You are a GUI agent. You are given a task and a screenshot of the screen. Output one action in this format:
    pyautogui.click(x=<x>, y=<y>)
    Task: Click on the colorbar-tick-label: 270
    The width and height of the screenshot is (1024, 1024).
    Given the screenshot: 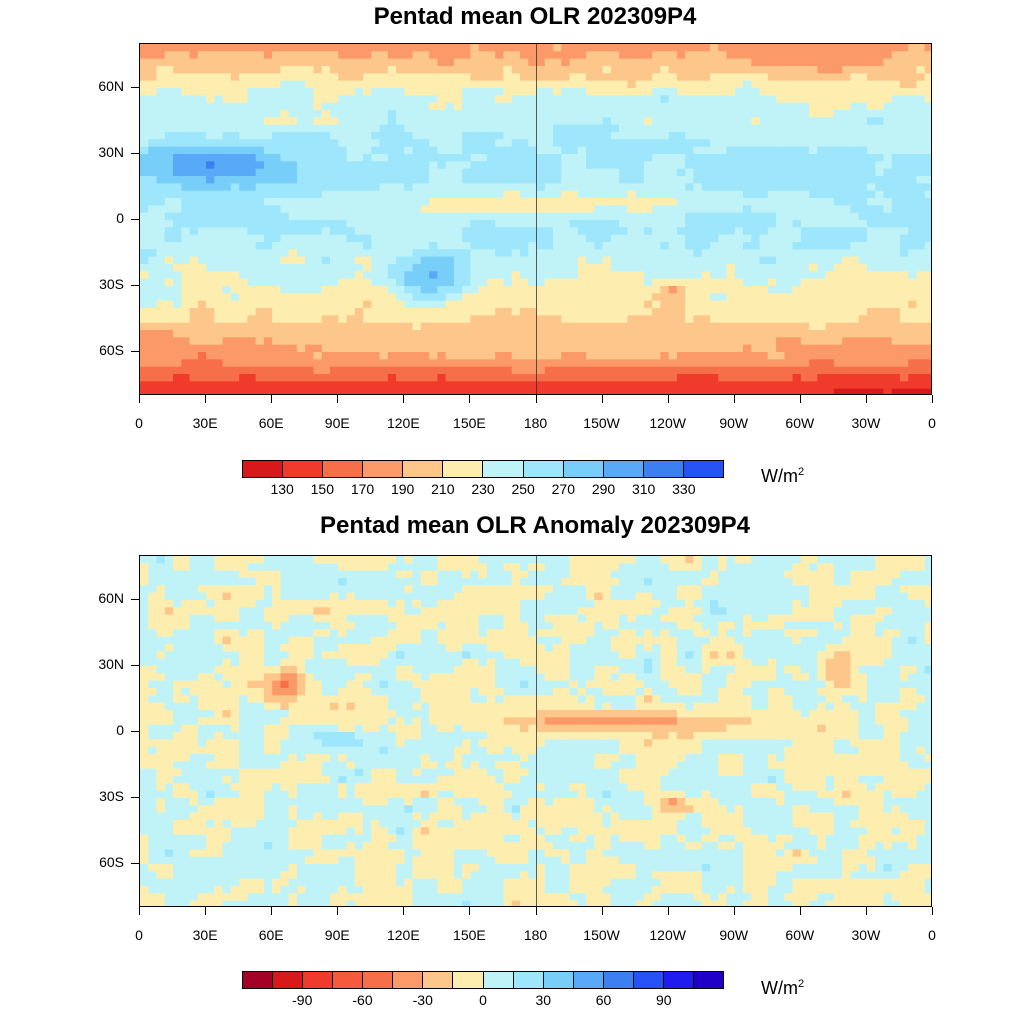 What is the action you would take?
    pyautogui.click(x=563, y=489)
    